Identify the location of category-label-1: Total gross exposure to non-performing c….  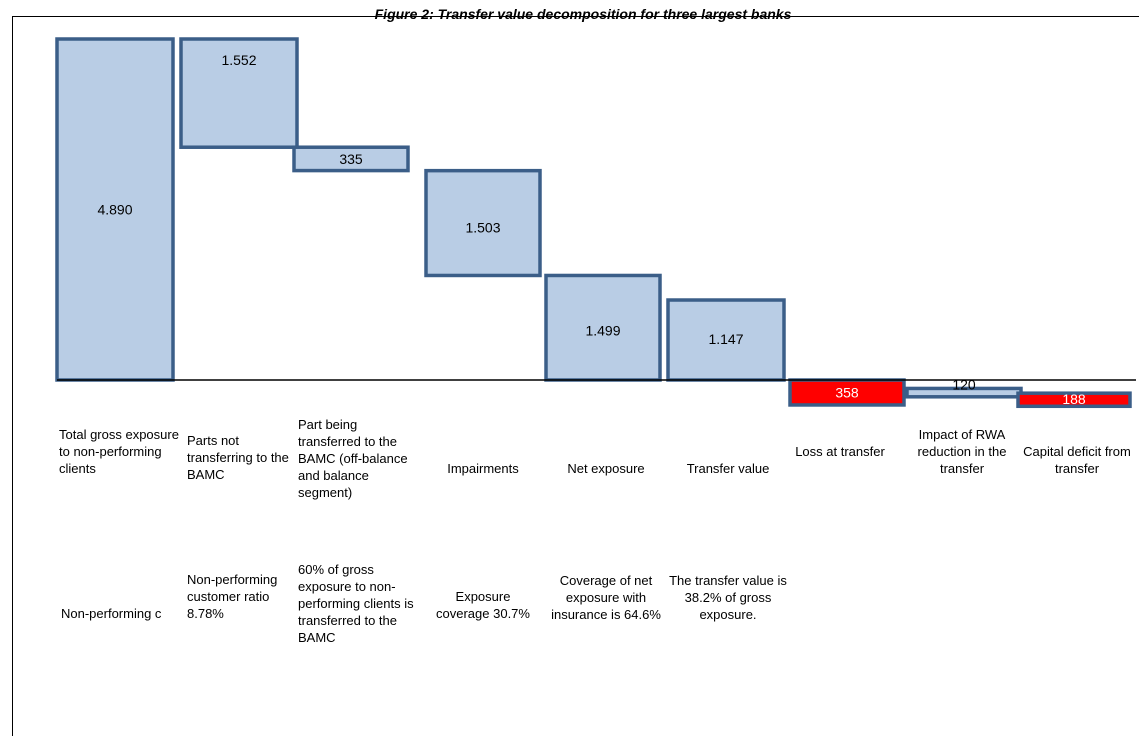
(119, 451).